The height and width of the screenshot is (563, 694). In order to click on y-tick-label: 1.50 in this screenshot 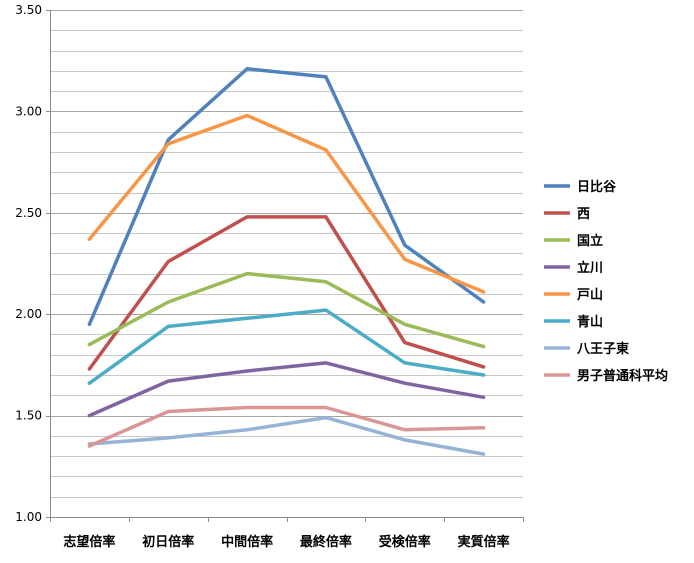, I will do `click(28, 416)`.